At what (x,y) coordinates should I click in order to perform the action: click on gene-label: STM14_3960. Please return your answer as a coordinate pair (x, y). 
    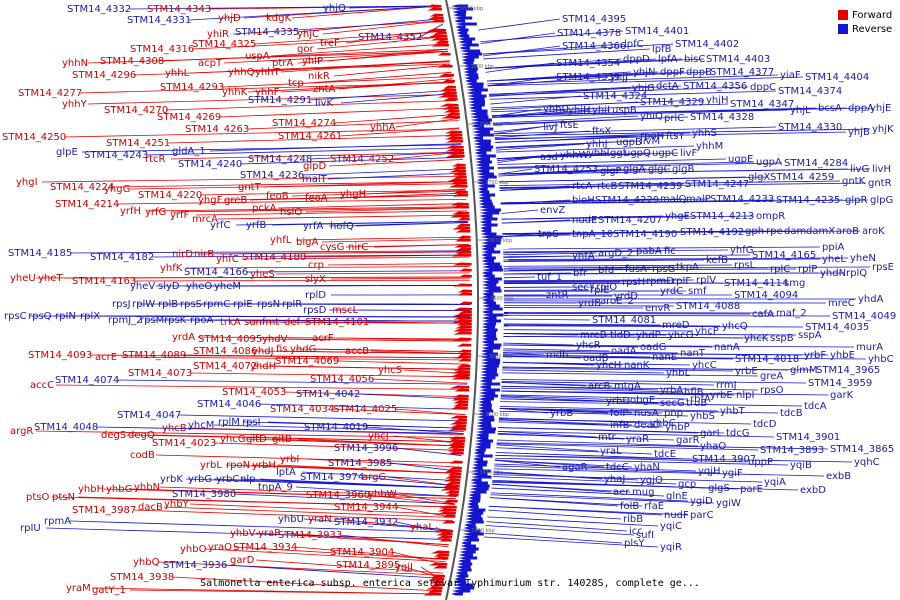
    Looking at the image, I should click on (338, 495).